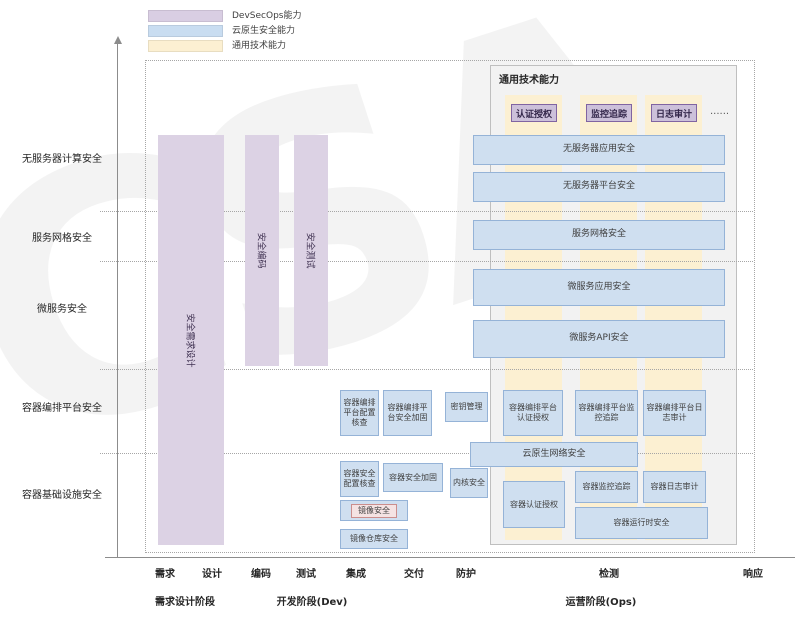 Image resolution: width=797 pixels, height=621 pixels. What do you see at coordinates (62, 408) in the screenshot?
I see `row-label-orchestration: 容器编排平台安全` at bounding box center [62, 408].